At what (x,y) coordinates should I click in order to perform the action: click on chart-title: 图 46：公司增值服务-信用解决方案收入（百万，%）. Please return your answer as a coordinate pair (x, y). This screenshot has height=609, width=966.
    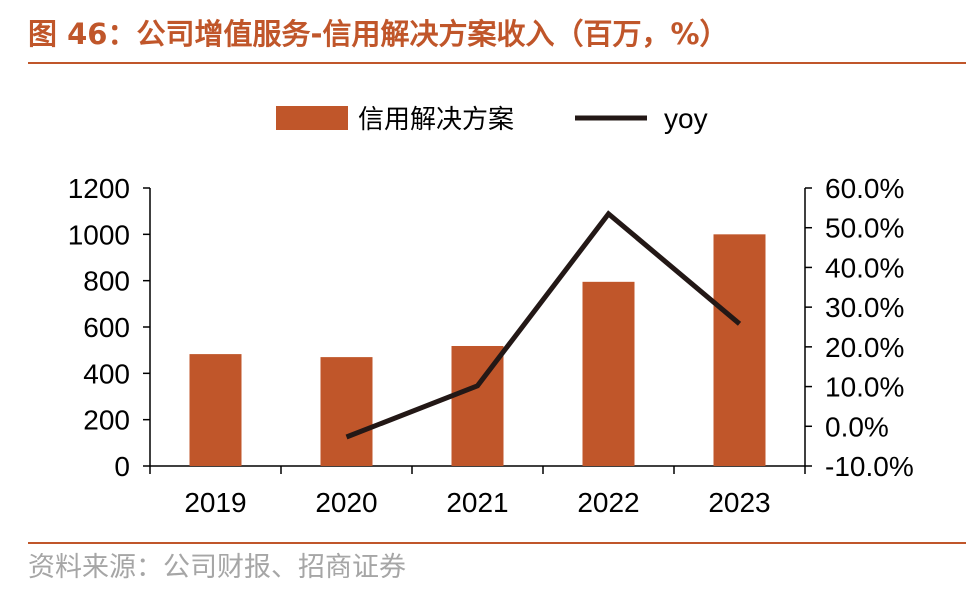
    Looking at the image, I should click on (378, 34).